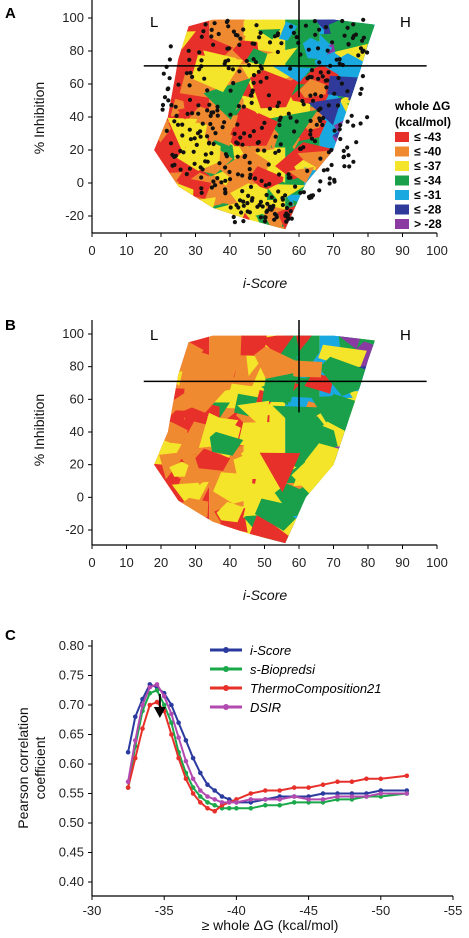  What do you see at coordinates (308, 910) in the screenshot?
I see `panel-c-xtick-label: -45` at bounding box center [308, 910].